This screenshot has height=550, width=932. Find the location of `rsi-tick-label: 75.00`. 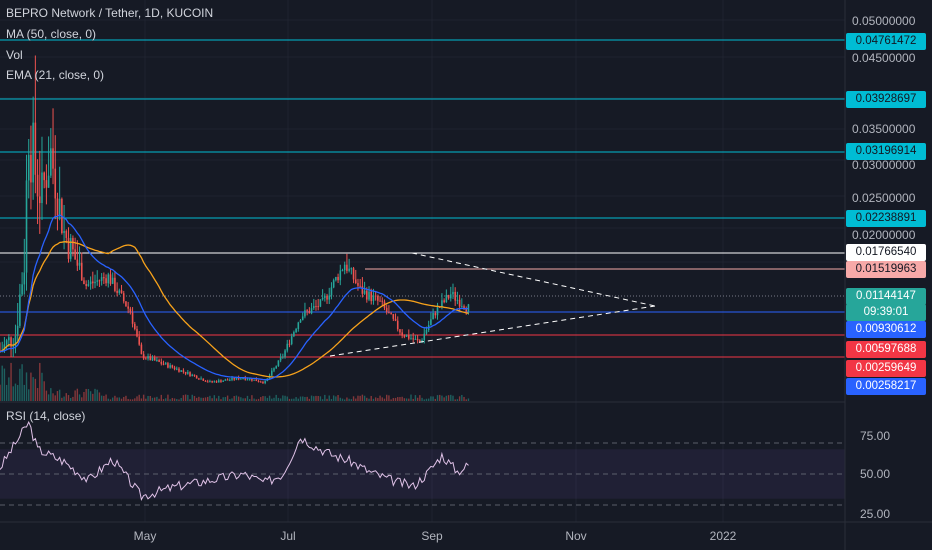

rsi-tick-label: 75.00 is located at coordinates (875, 436).